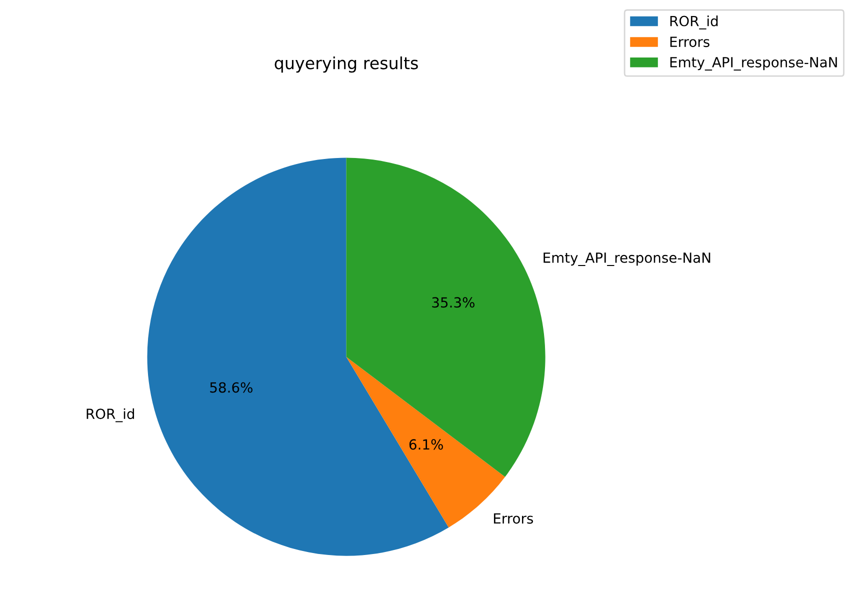  What do you see at coordinates (453, 302) in the screenshot?
I see `data-label: 35.3%` at bounding box center [453, 302].